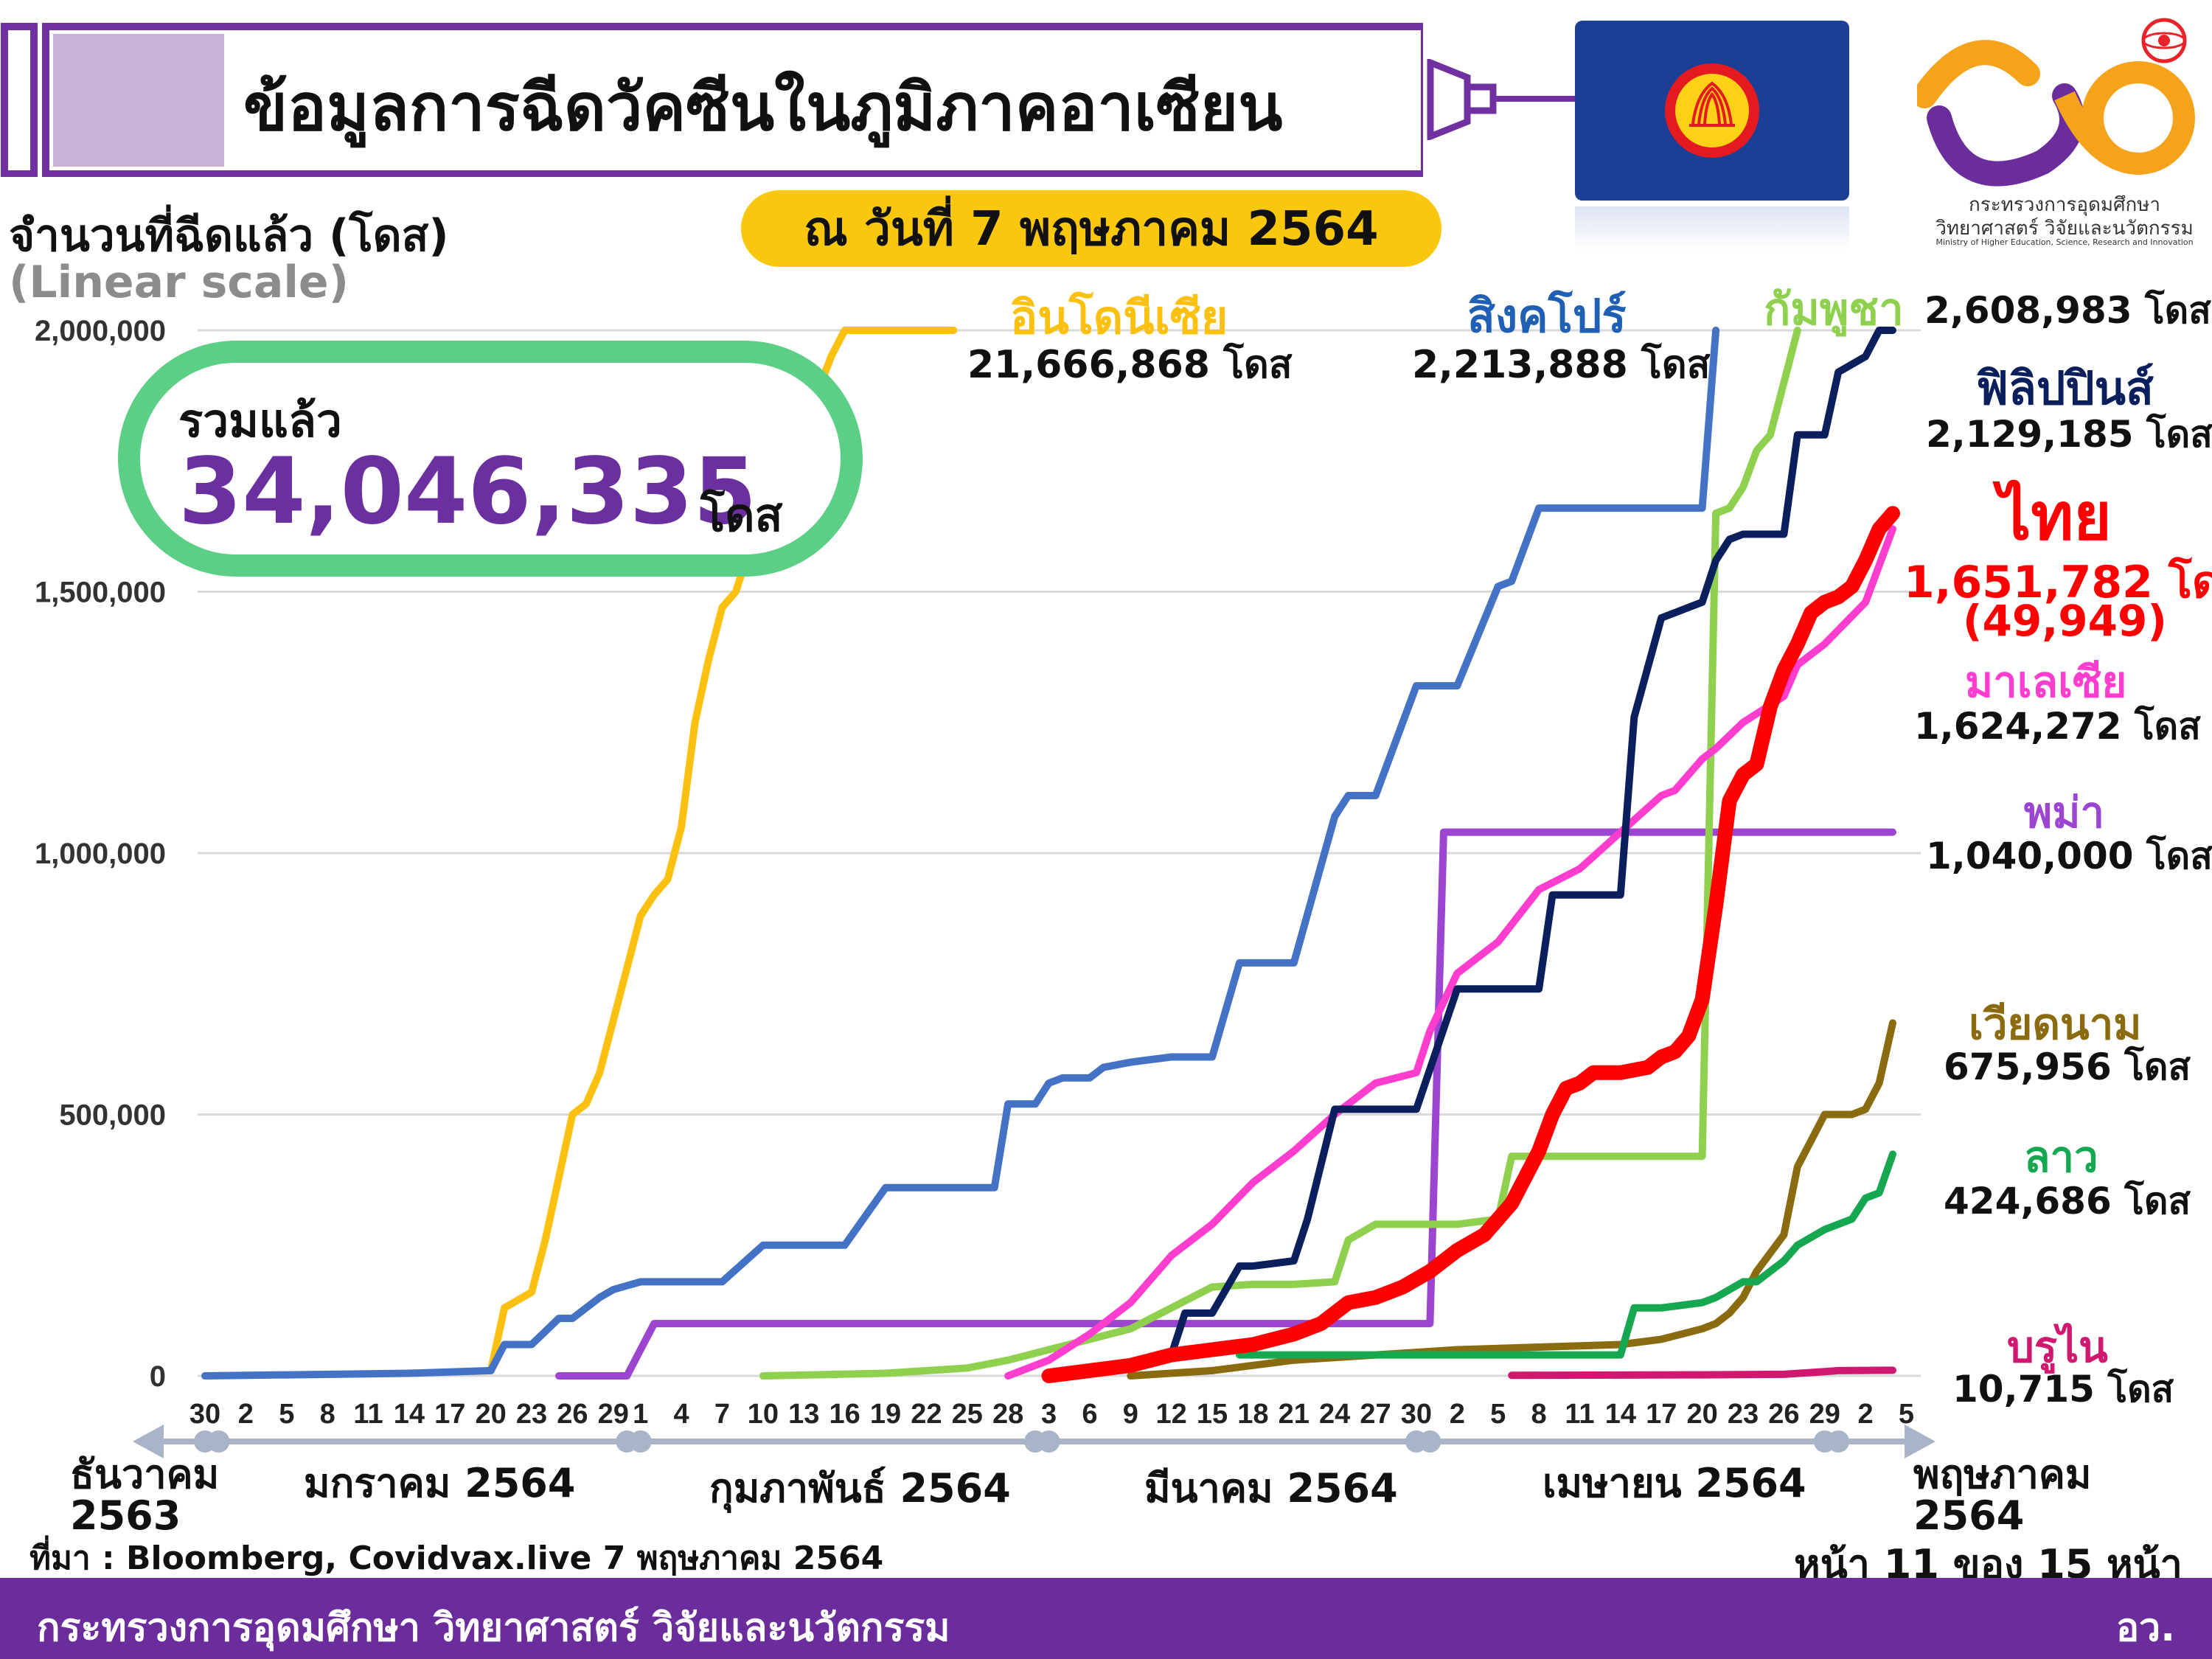 Image resolution: width=2212 pixels, height=1659 pixels. I want to click on y-tick-label: 500,000, so click(112, 1115).